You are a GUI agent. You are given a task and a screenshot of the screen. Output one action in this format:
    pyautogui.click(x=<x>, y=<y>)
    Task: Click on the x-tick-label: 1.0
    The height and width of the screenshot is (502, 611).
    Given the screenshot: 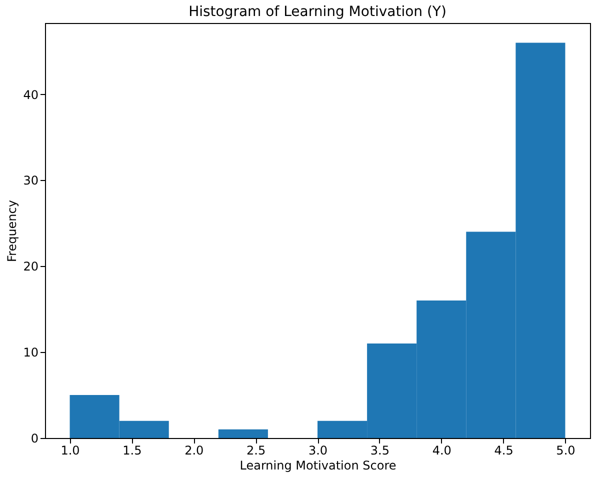 What is the action you would take?
    pyautogui.click(x=70, y=451)
    